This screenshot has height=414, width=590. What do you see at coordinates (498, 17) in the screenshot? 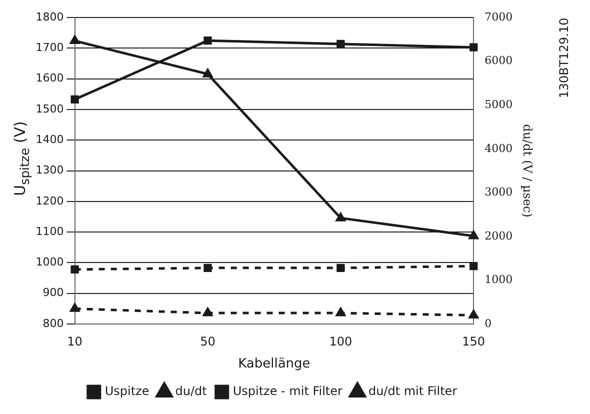
I see `y2-tick-label: 7000` at bounding box center [498, 17].